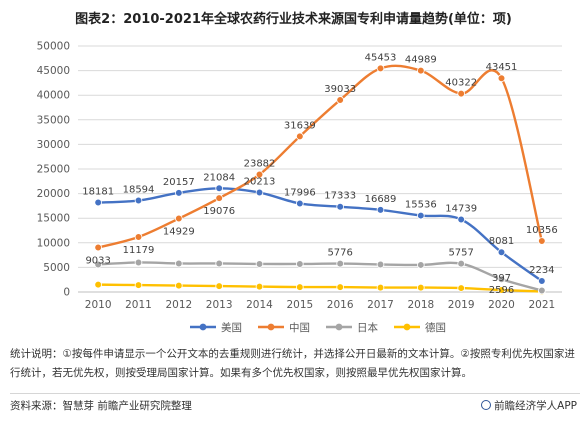 Image resolution: width=587 pixels, height=425 pixels. What do you see at coordinates (461, 305) in the screenshot?
I see `x-tick-label: 2019` at bounding box center [461, 305].